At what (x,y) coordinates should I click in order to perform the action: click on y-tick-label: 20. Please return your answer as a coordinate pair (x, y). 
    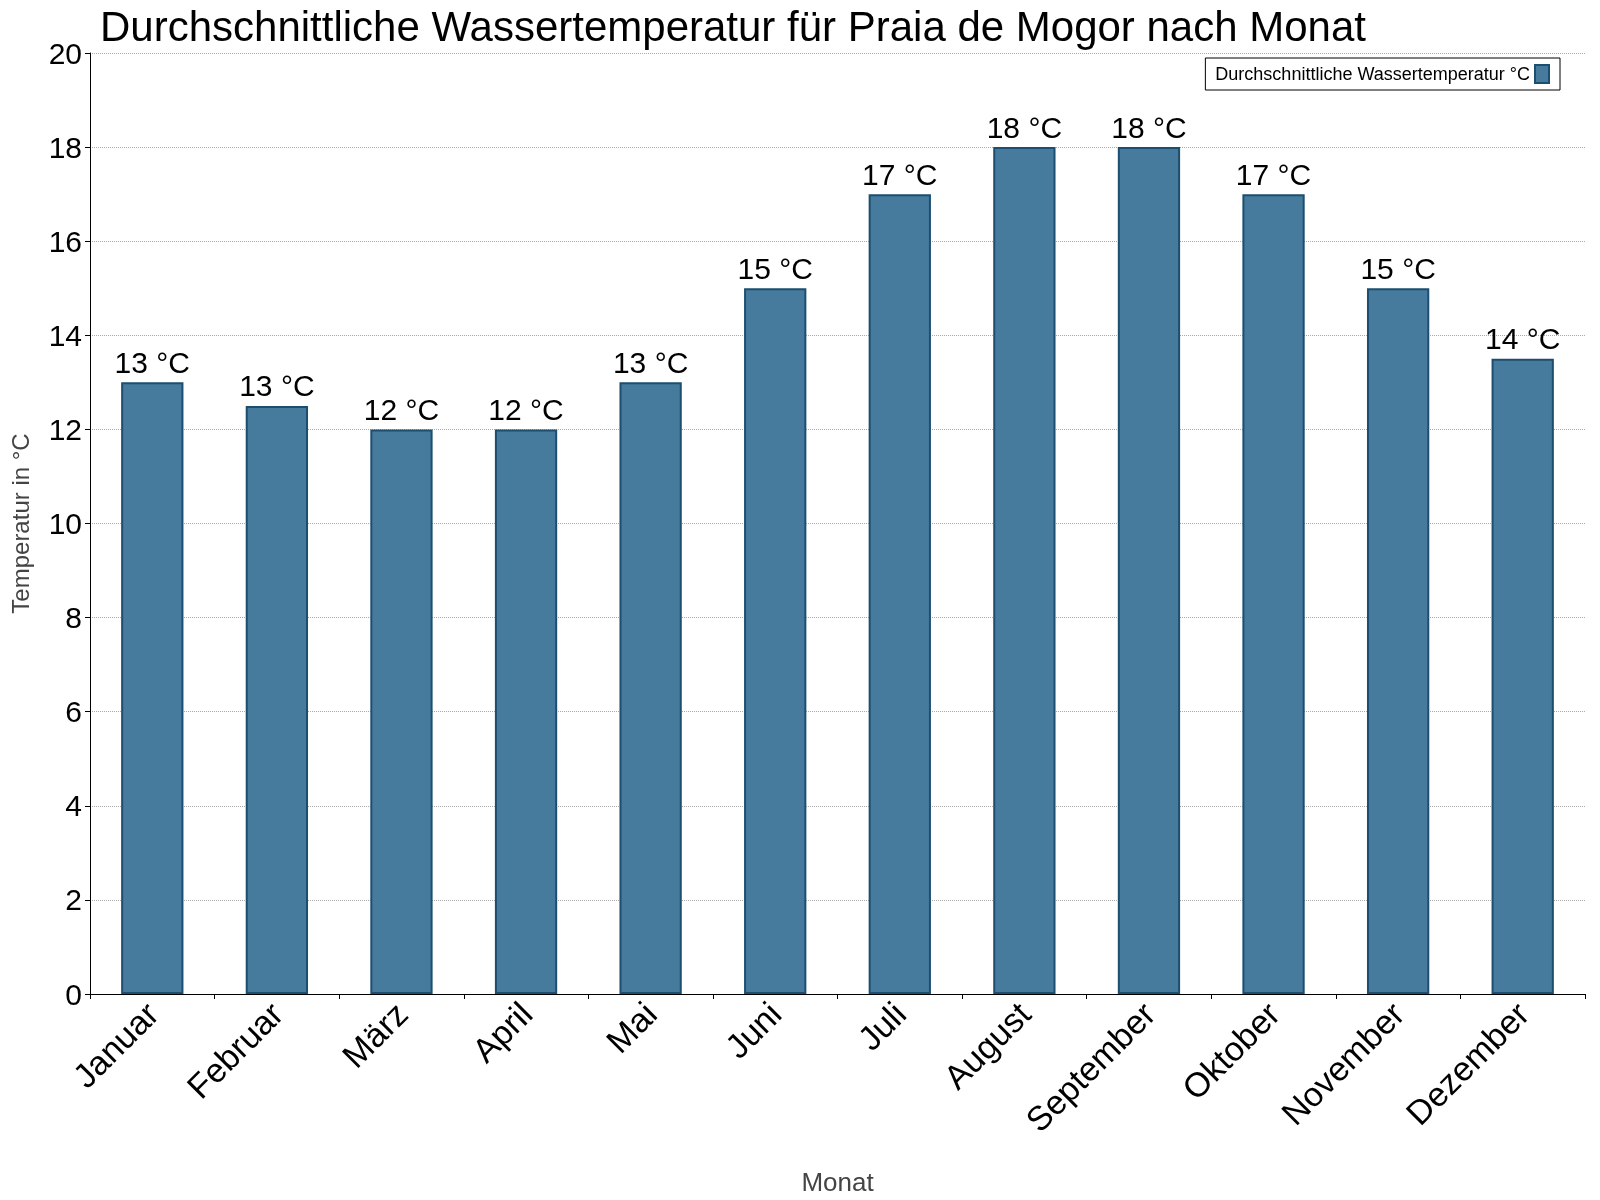
    Looking at the image, I should click on (65, 53).